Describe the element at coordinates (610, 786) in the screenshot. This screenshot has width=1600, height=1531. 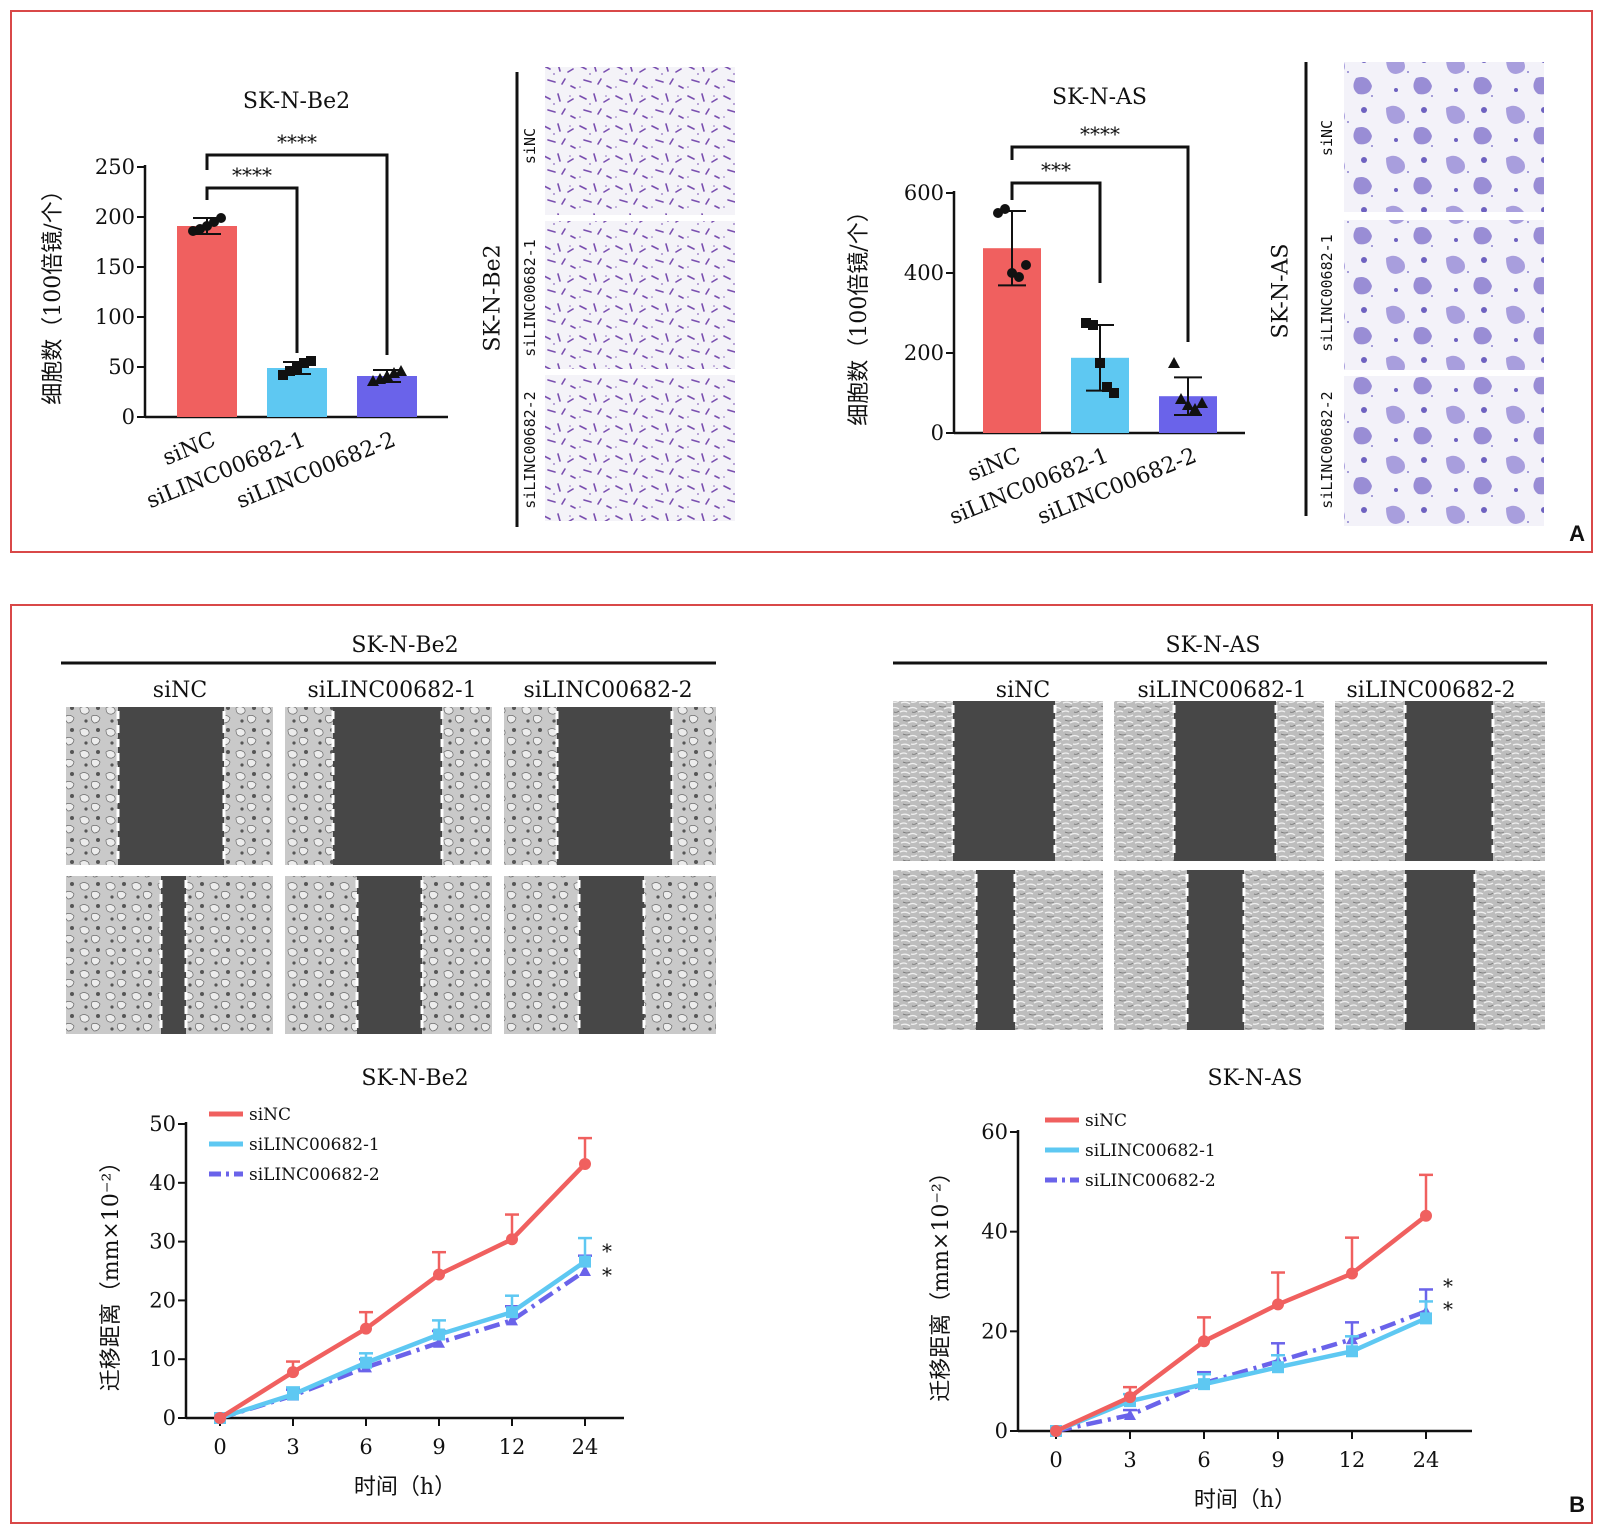
I see `scratch-be2-0h-si2` at that location.